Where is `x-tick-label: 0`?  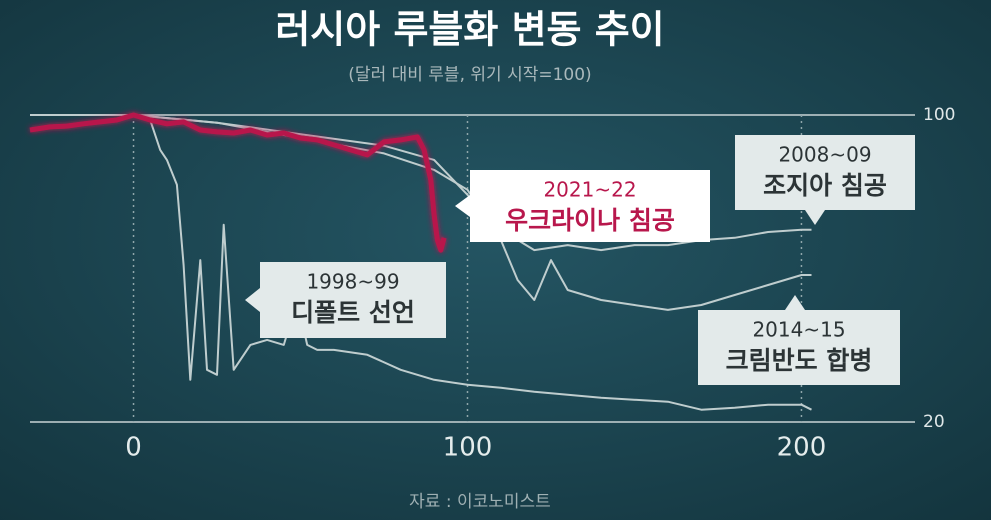
x-tick-label: 0 is located at coordinates (133, 448).